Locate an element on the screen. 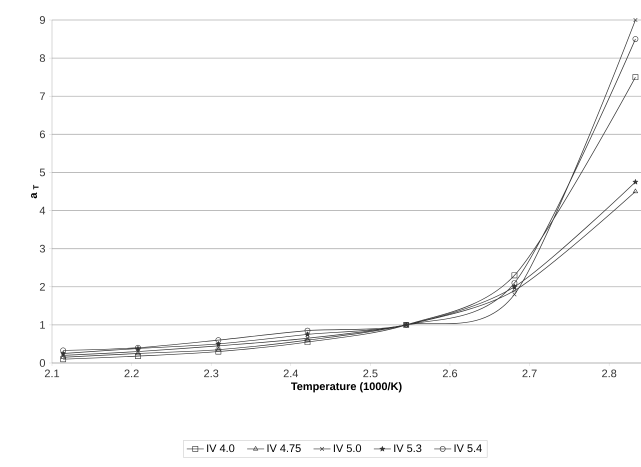 Image resolution: width=641 pixels, height=467 pixels. x-tick-label: 2.8 is located at coordinates (609, 374).